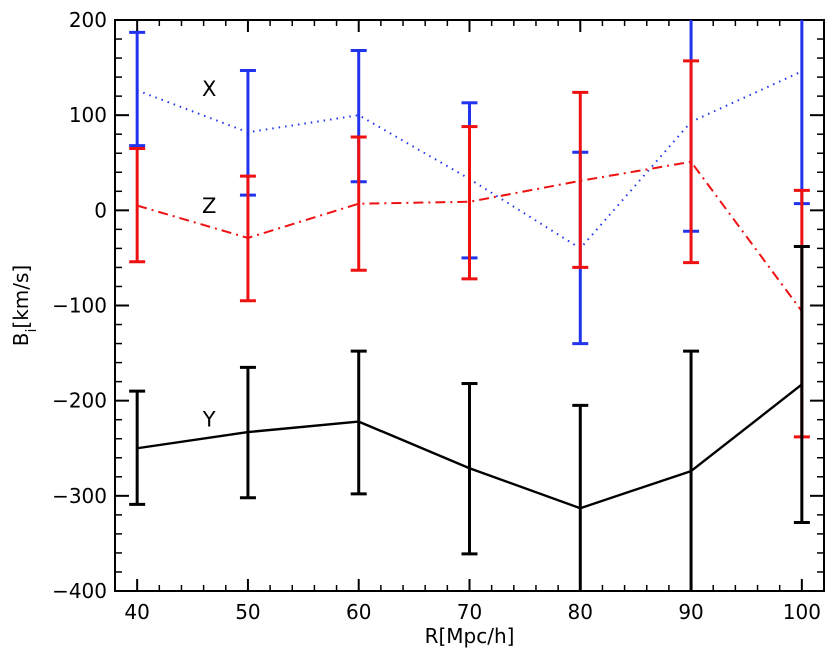  Describe the element at coordinates (802, 612) in the screenshot. I see `x-tick-label: 100` at that location.